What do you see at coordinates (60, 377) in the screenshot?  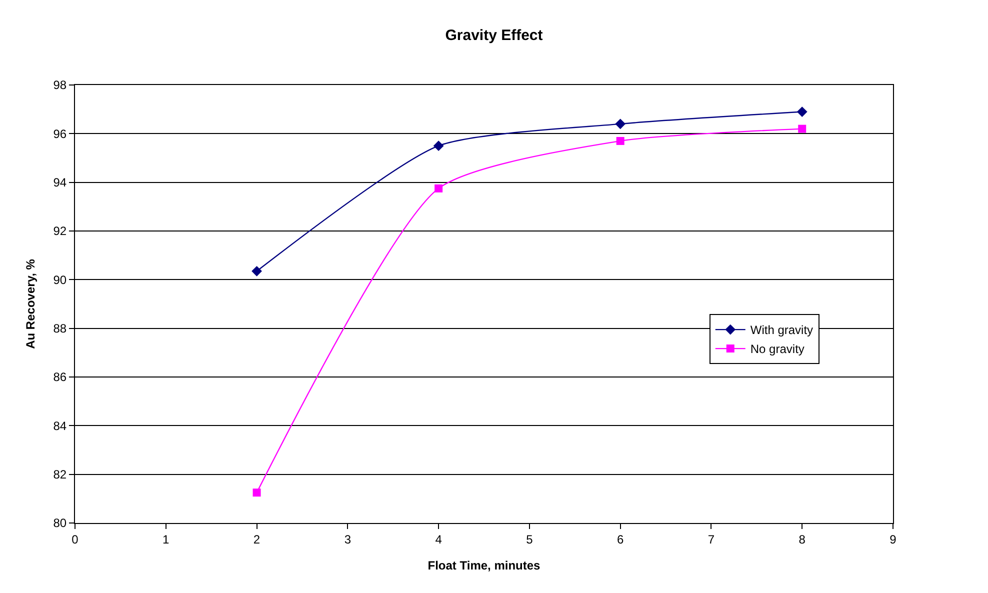 I see `y-tick-label: 86` at bounding box center [60, 377].